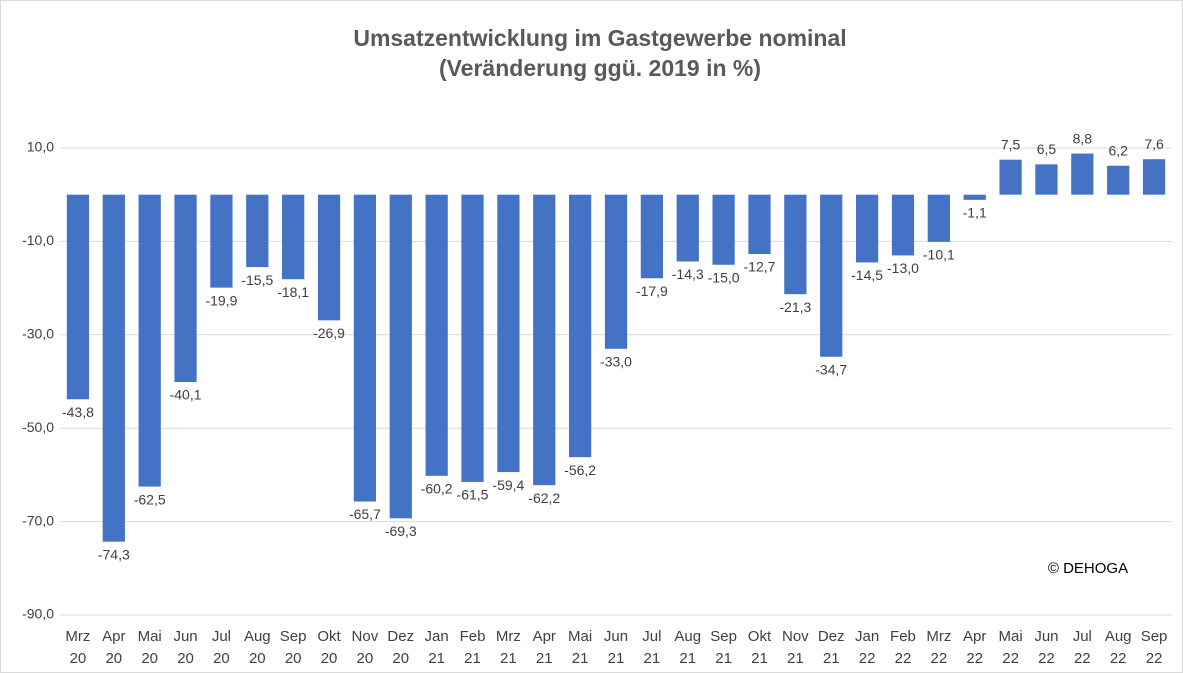 The width and height of the screenshot is (1183, 673). What do you see at coordinates (185, 647) in the screenshot?
I see `x-tick-label: Jun 20` at bounding box center [185, 647].